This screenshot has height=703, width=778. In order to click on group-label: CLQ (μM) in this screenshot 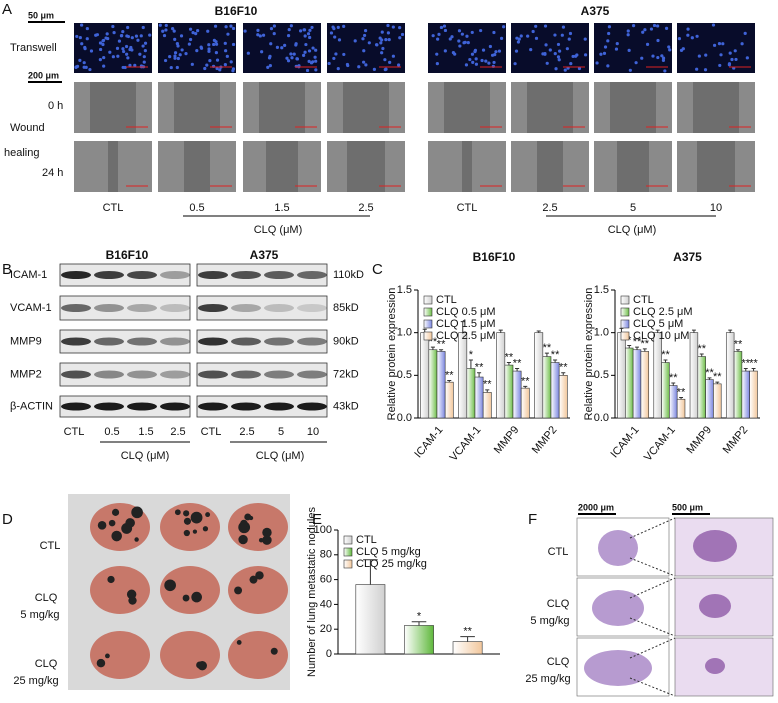, I will do `click(632, 230)`.